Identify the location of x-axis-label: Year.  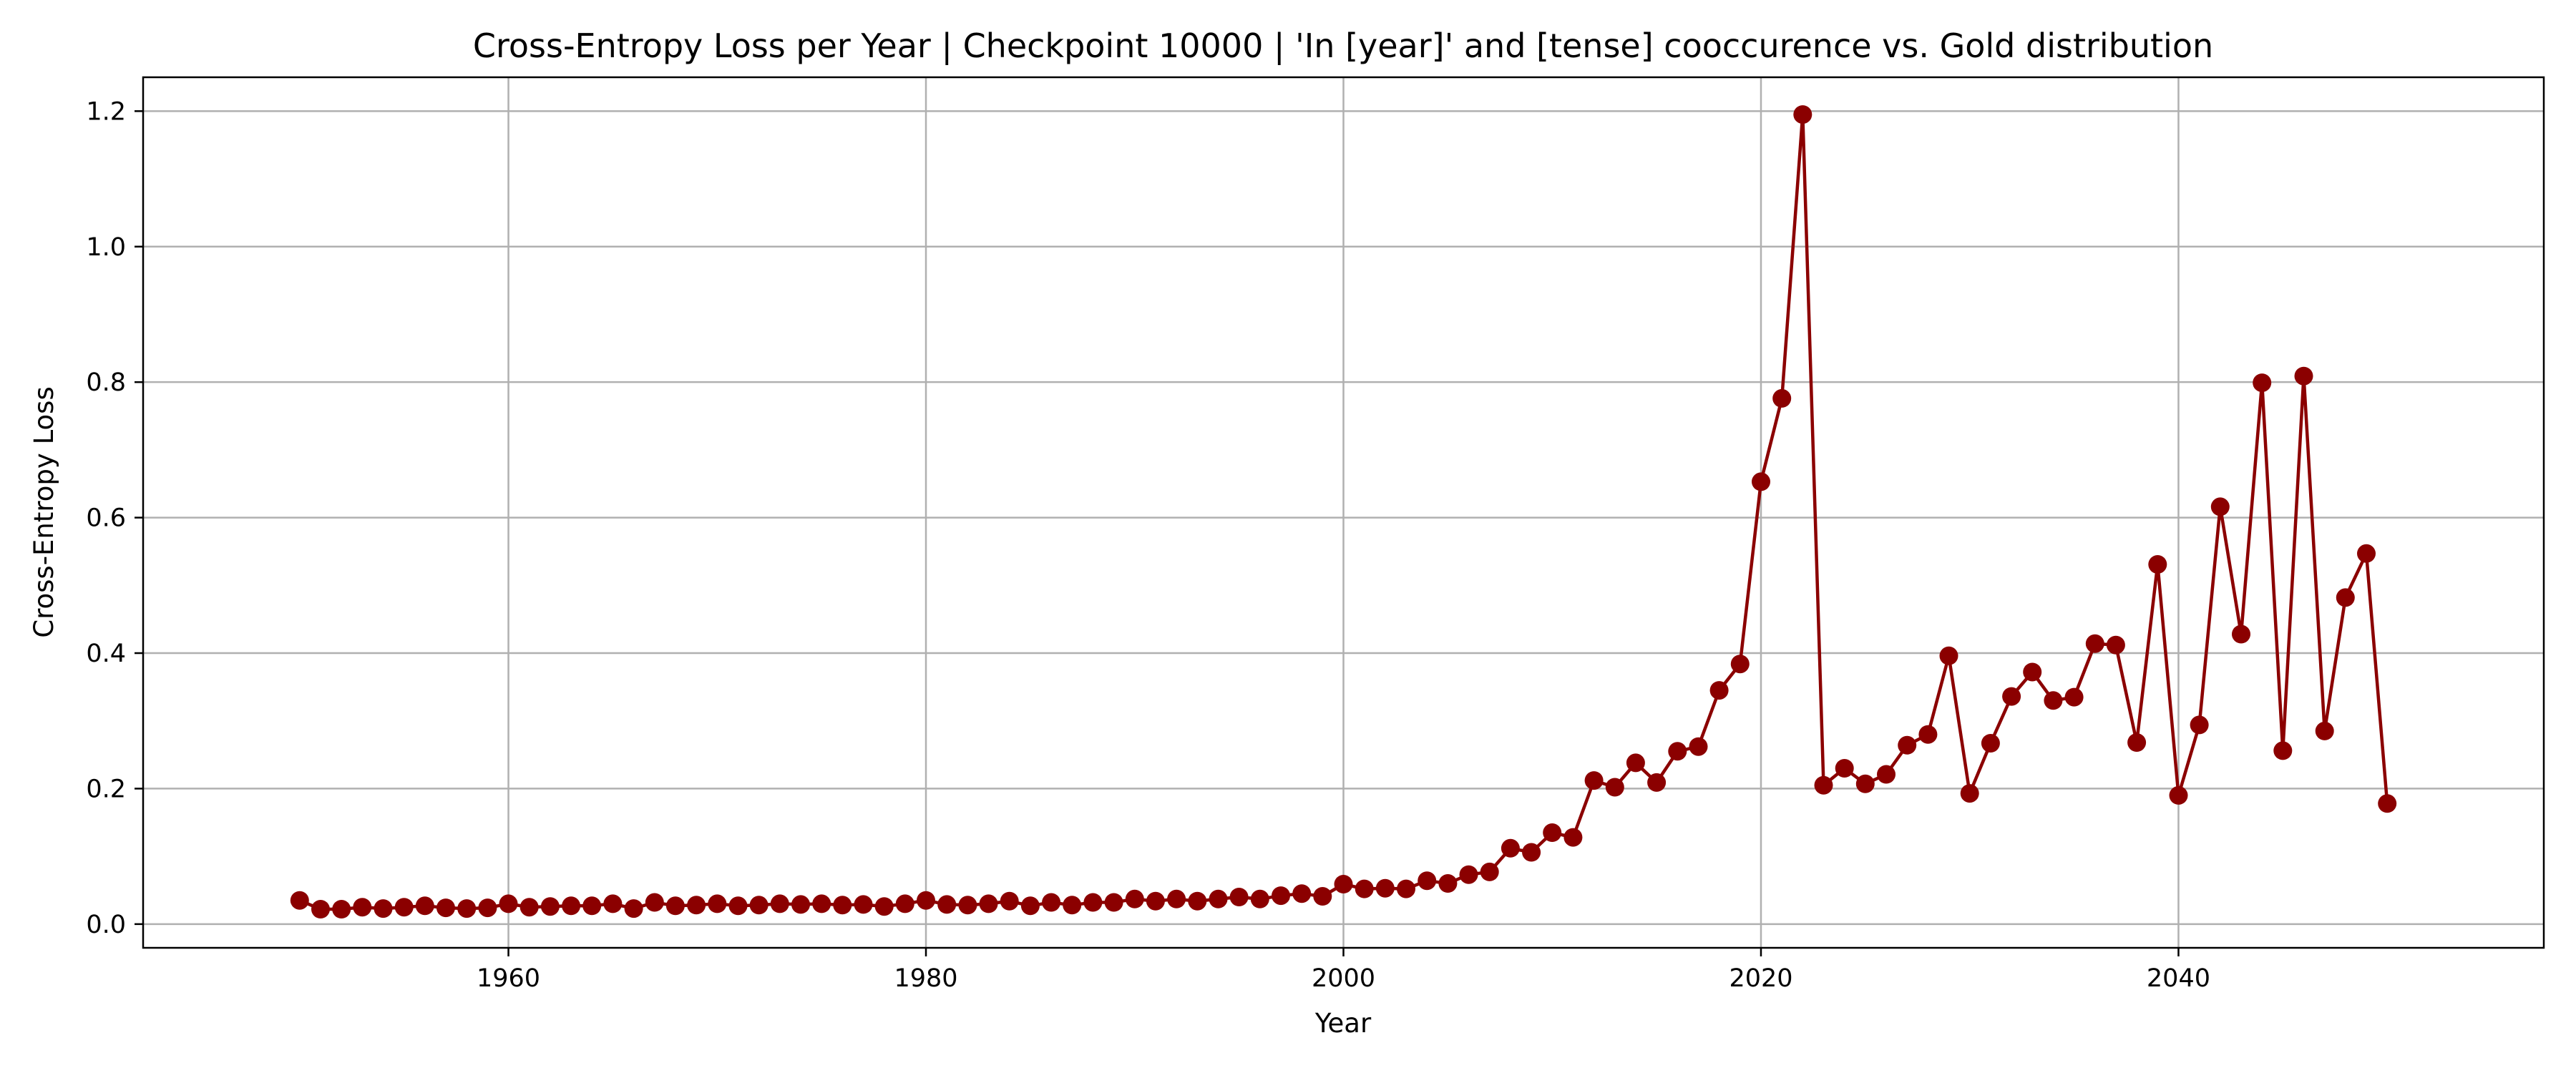
(1343, 1024).